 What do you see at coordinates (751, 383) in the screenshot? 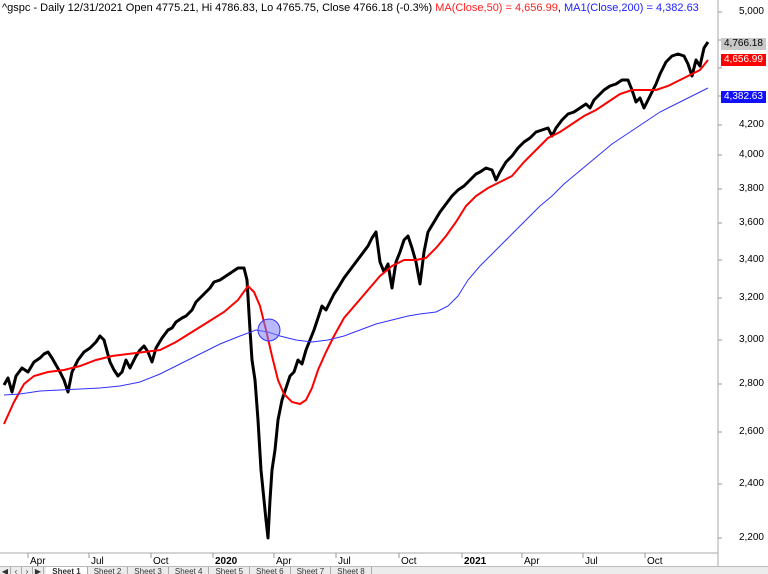
I see `y-label: 2,800` at bounding box center [751, 383].